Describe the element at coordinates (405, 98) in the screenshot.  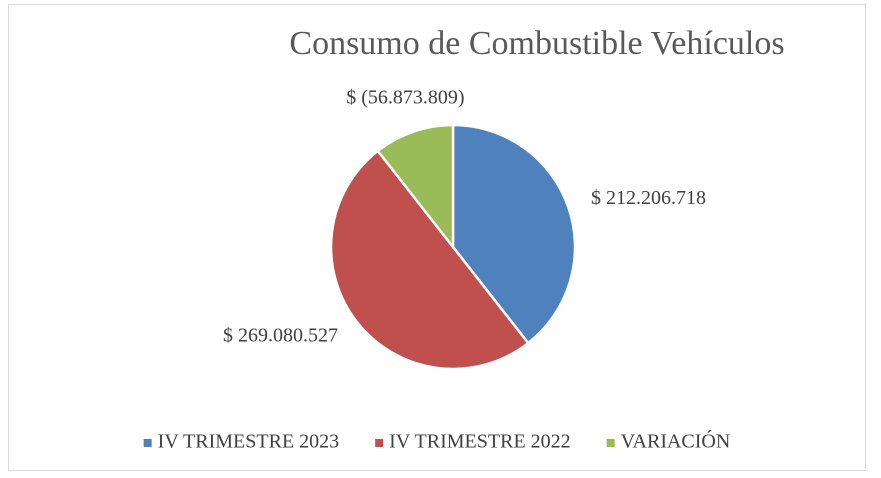
I see `data-label: $ (56.873.809)` at that location.